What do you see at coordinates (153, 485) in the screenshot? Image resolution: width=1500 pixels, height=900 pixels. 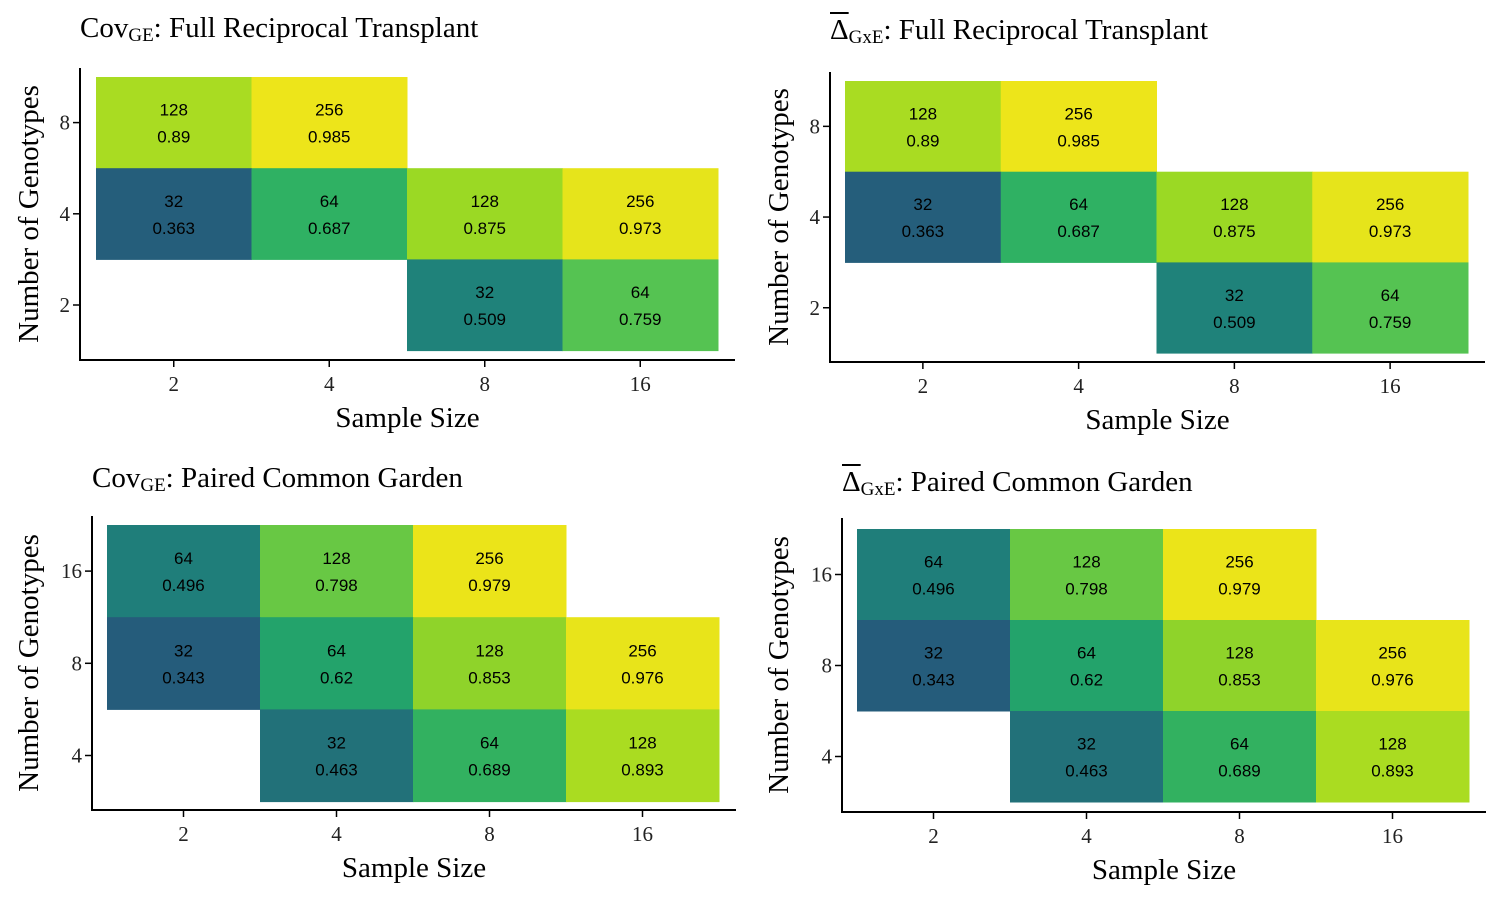 I see `panel-3-title-sub: GE` at bounding box center [153, 485].